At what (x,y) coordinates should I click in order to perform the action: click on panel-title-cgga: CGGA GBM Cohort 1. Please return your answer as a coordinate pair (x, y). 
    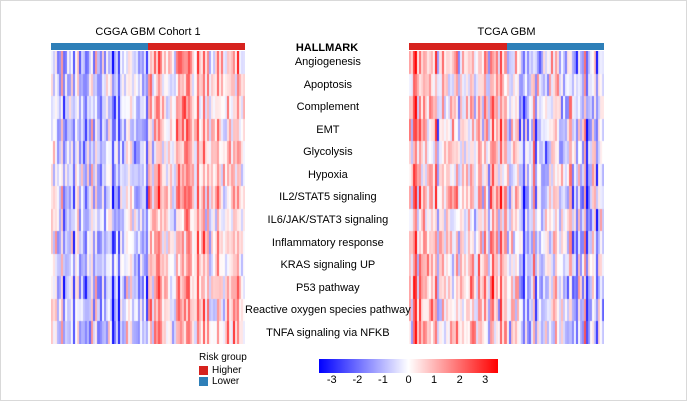
    Looking at the image, I should click on (148, 32).